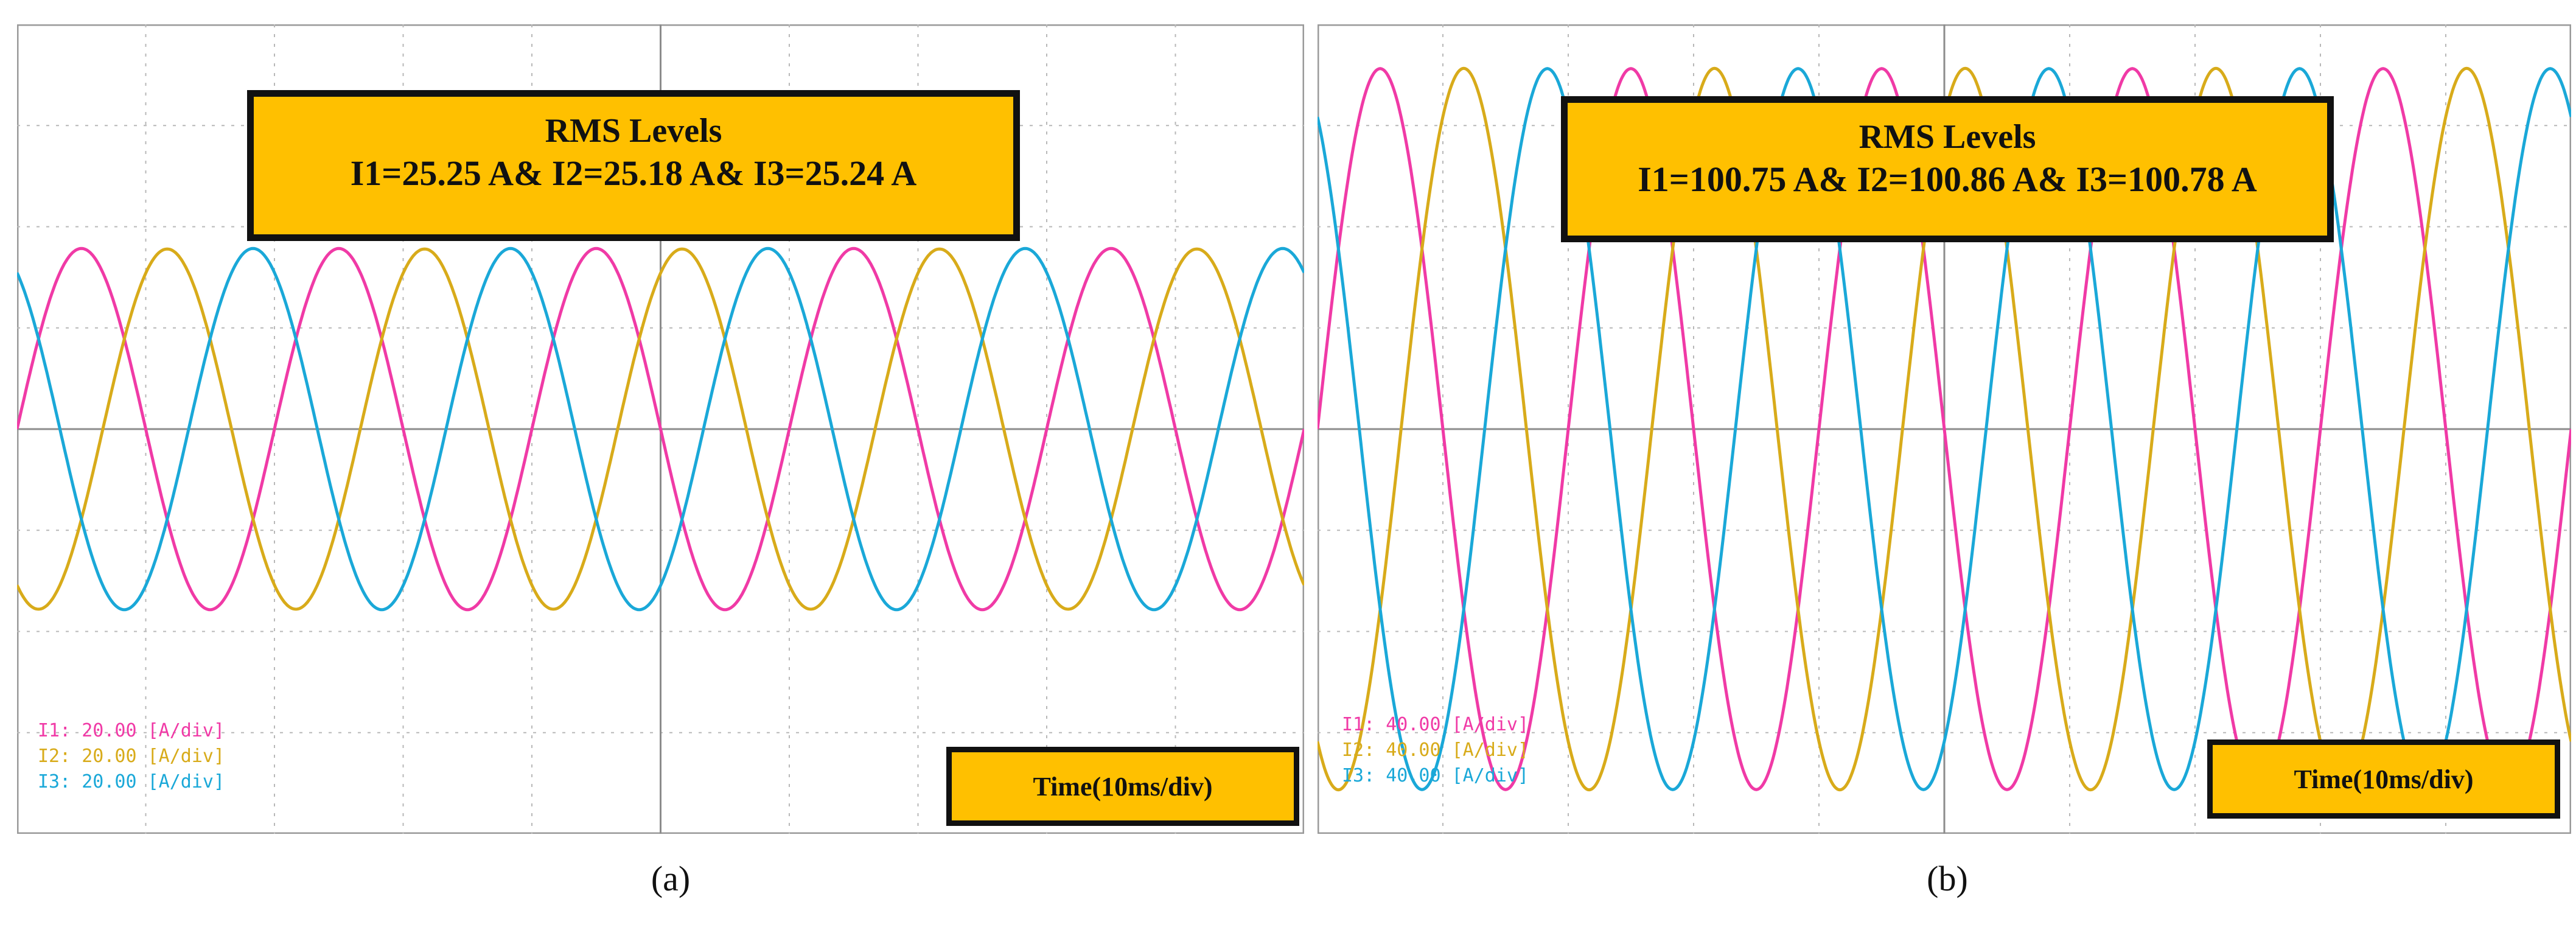 The image size is (2576, 930). What do you see at coordinates (671, 879) in the screenshot?
I see `caption-a: (a)` at bounding box center [671, 879].